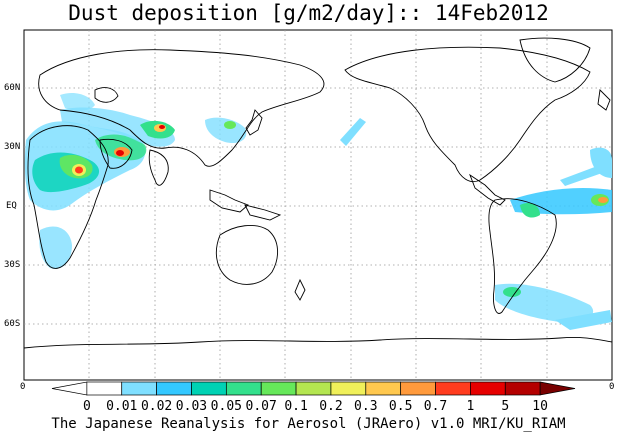 Image resolution: width=617 pixels, height=438 pixels. Describe the element at coordinates (23, 387) in the screenshot. I see `corner-label-left: 0` at that location.